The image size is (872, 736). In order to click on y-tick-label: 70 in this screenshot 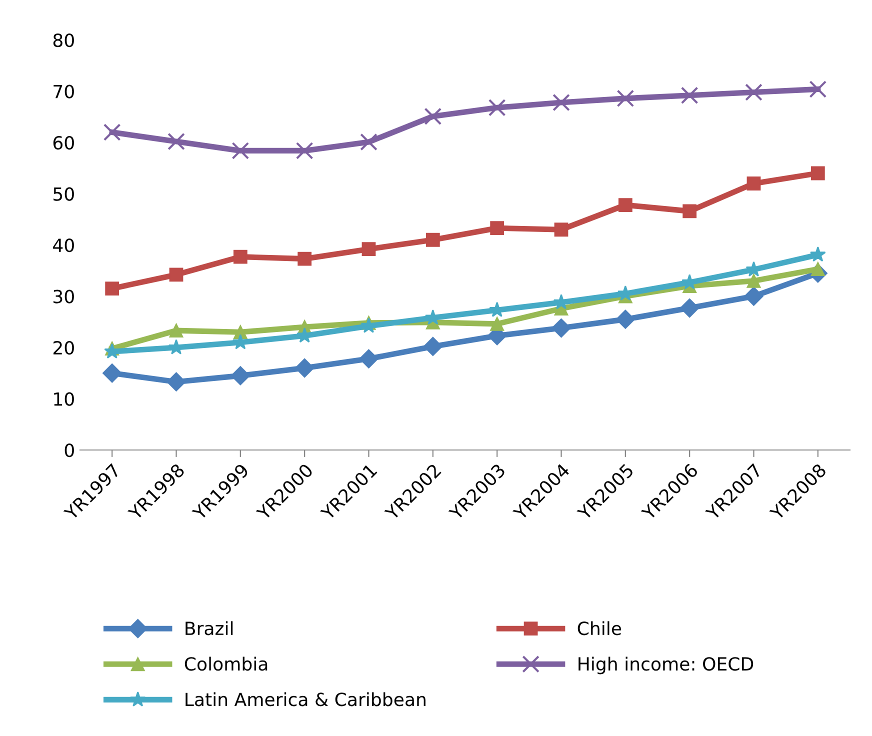, I will do `click(64, 91)`.